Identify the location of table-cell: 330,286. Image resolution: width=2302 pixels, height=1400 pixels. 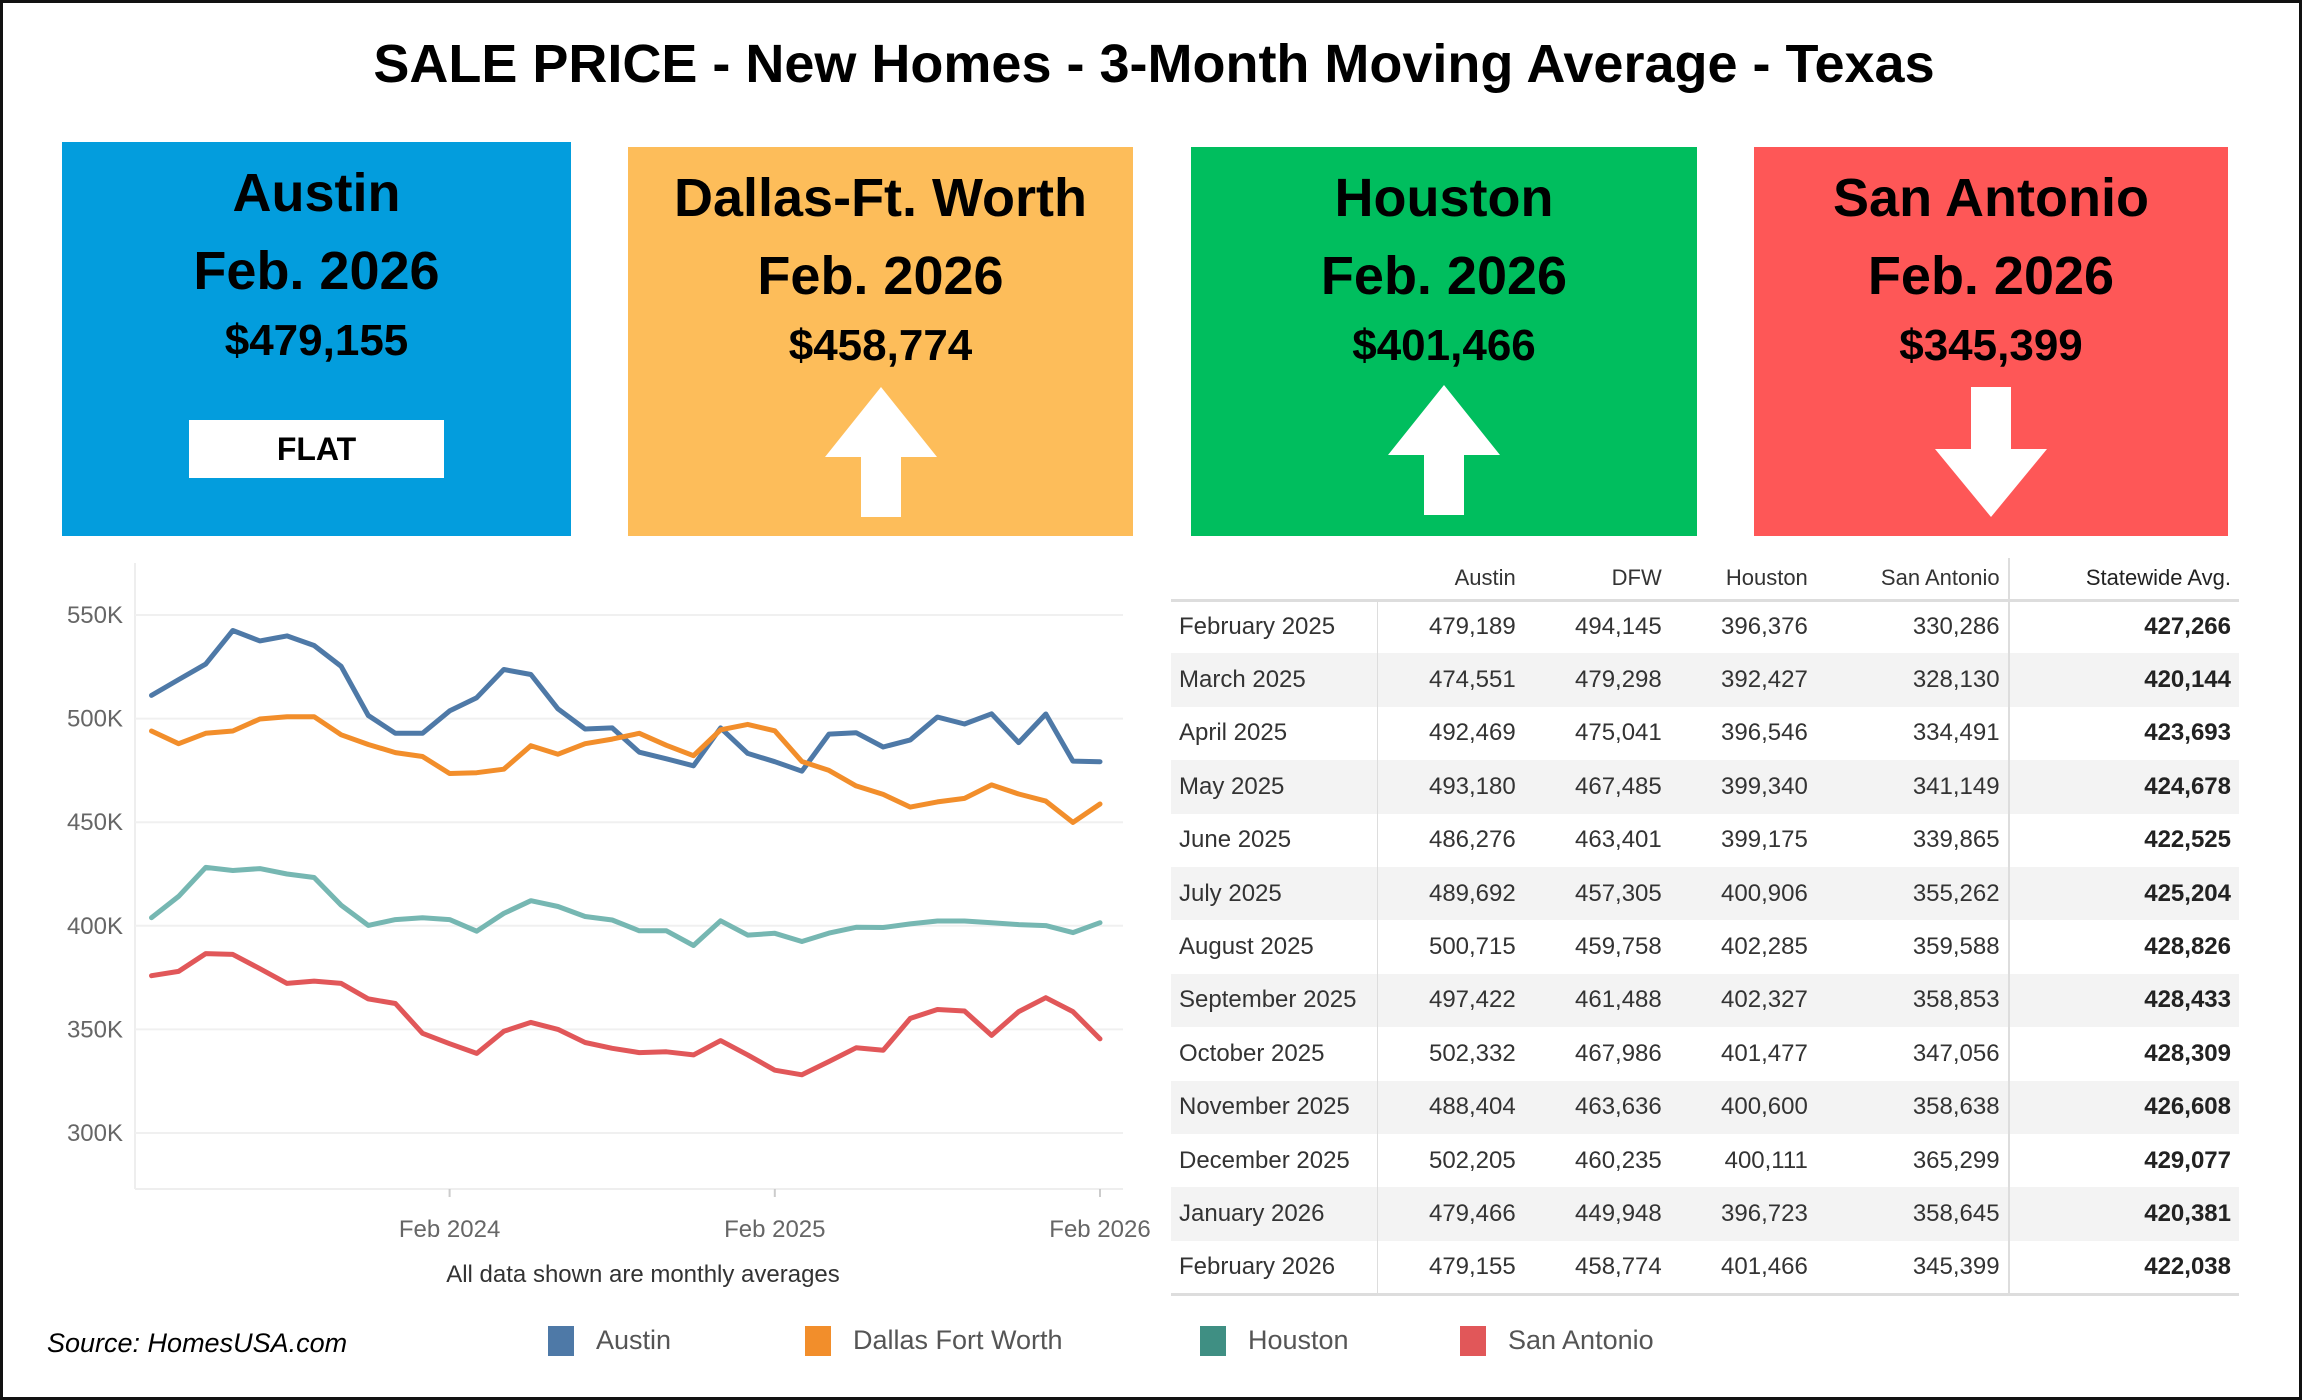
(1956, 627).